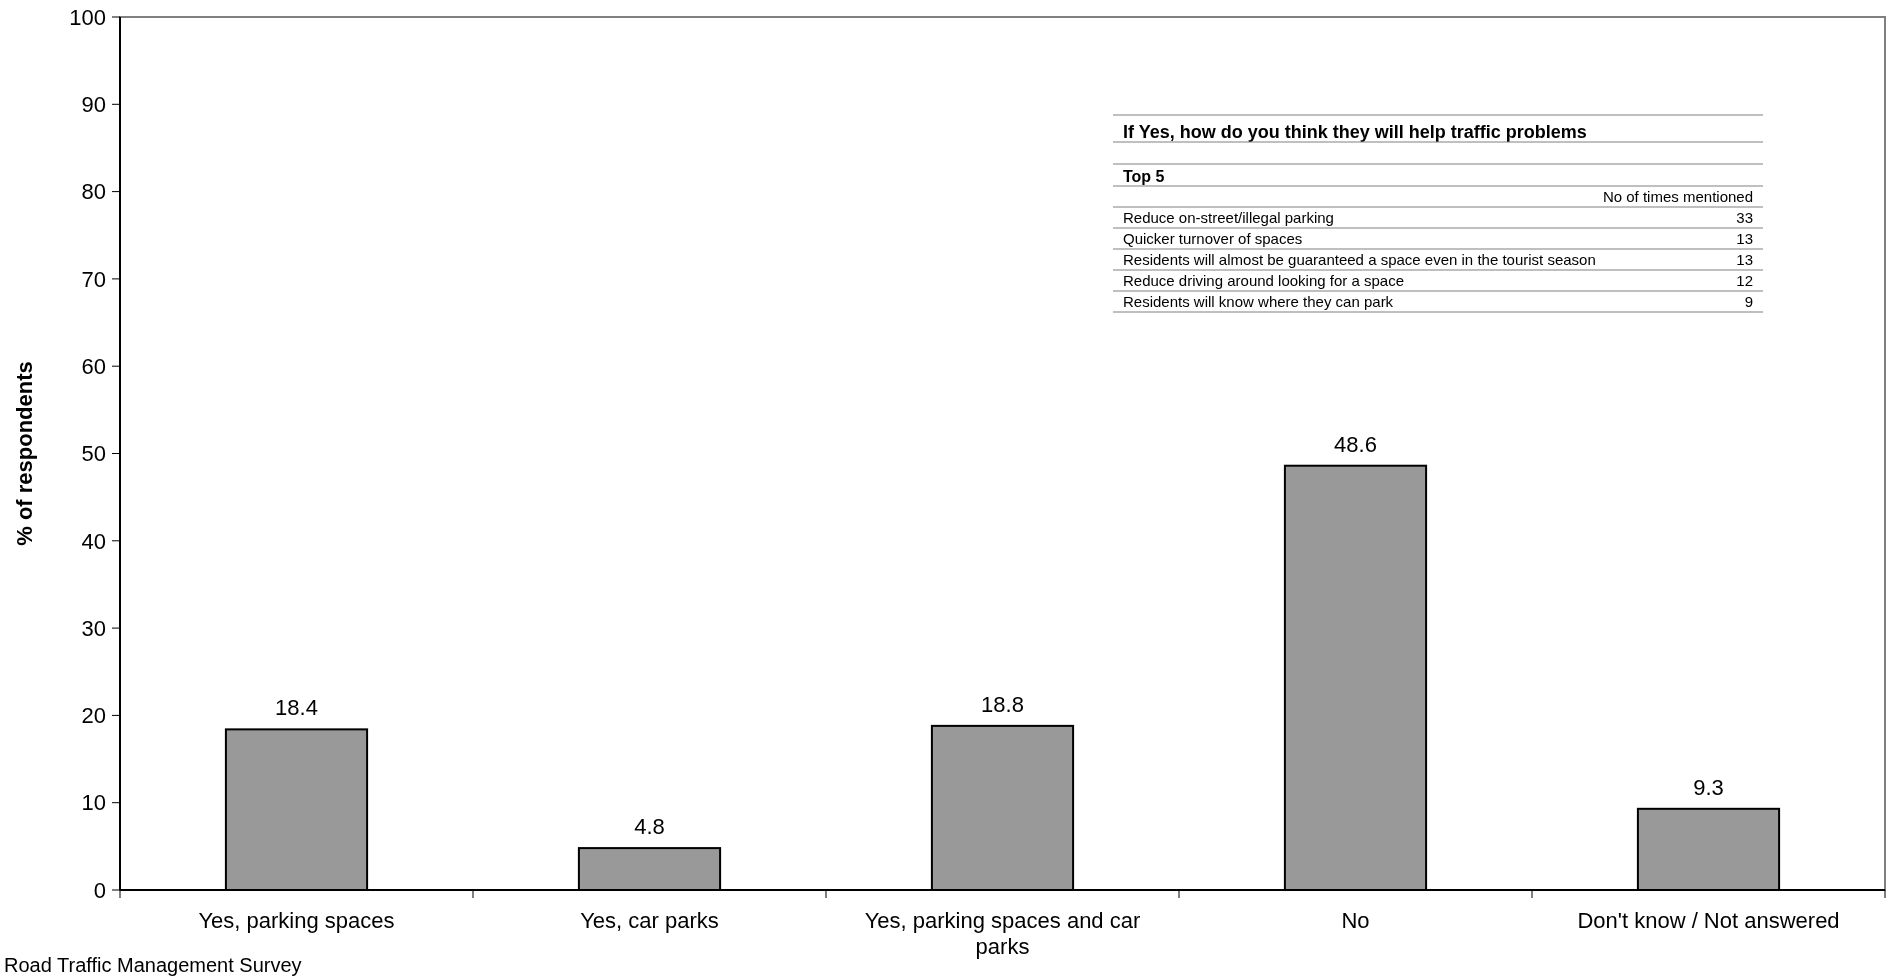  What do you see at coordinates (93, 104) in the screenshot?
I see `y-tick-label: 90` at bounding box center [93, 104].